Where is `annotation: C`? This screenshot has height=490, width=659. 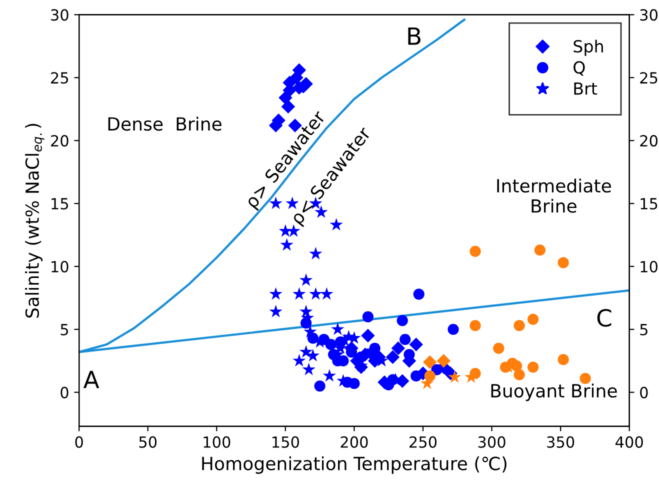
annotation: C is located at coordinates (604, 317).